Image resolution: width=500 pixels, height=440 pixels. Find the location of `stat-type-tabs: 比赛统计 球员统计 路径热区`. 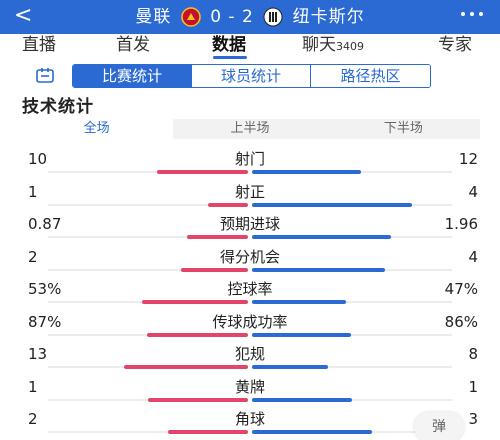

stat-type-tabs: 比赛统计 球员统计 路径热区 is located at coordinates (251, 76).